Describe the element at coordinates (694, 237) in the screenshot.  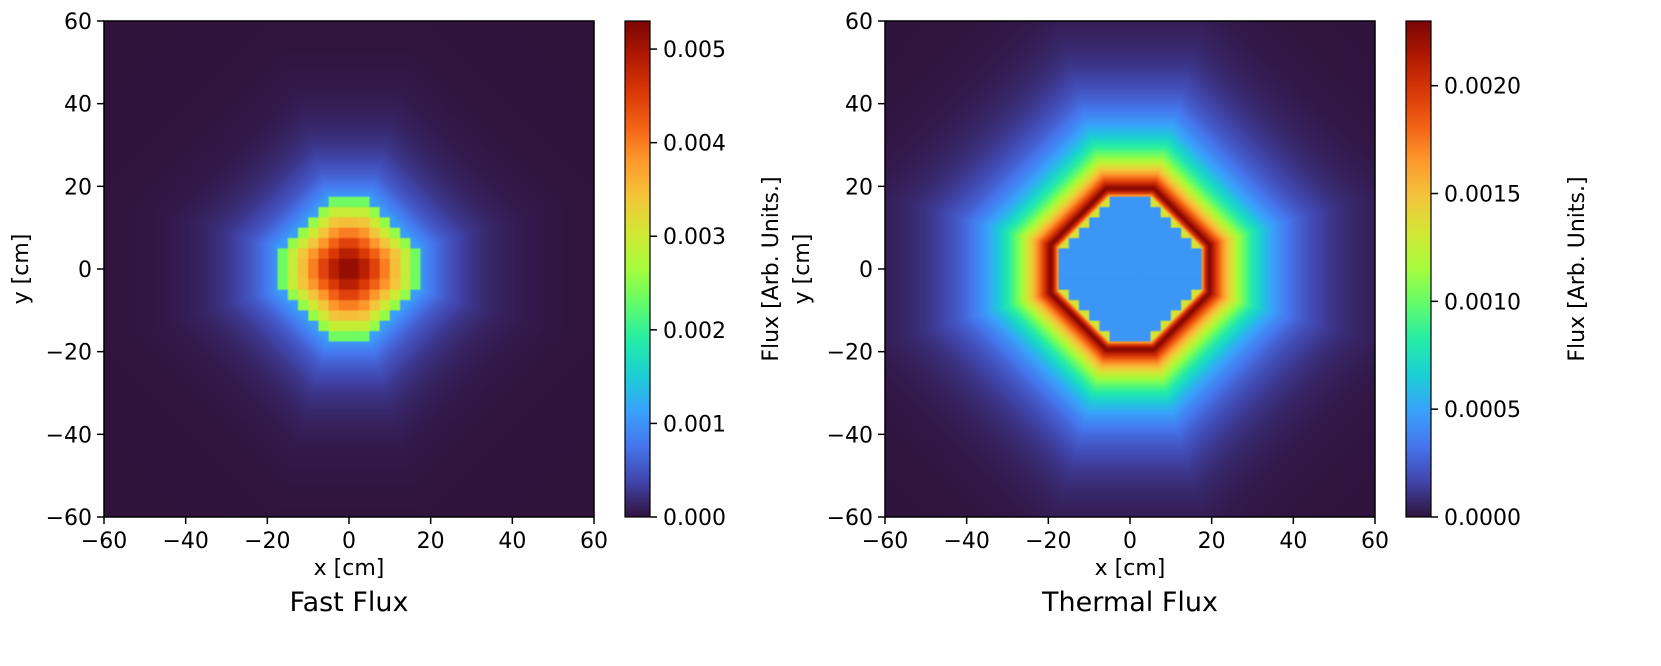
I see `colorbar-tick-label: 0.003` at that location.